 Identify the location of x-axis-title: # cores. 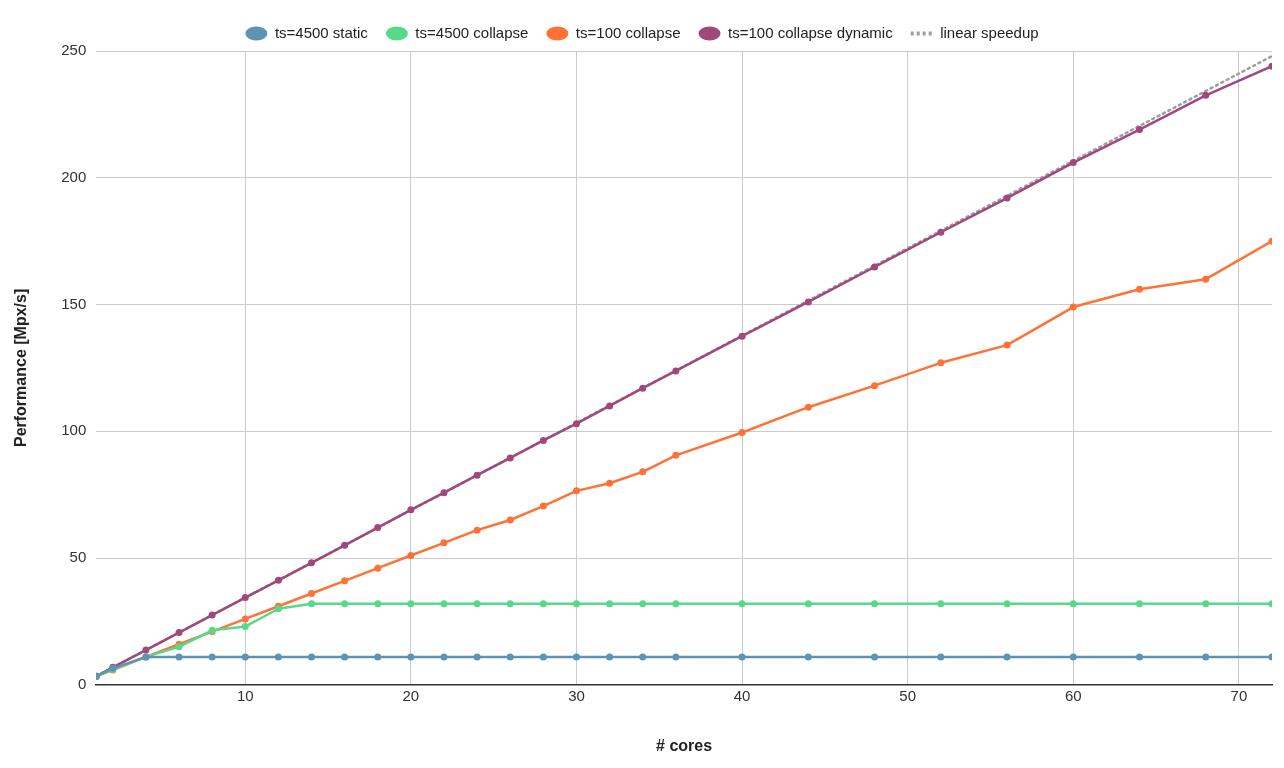
(684, 745).